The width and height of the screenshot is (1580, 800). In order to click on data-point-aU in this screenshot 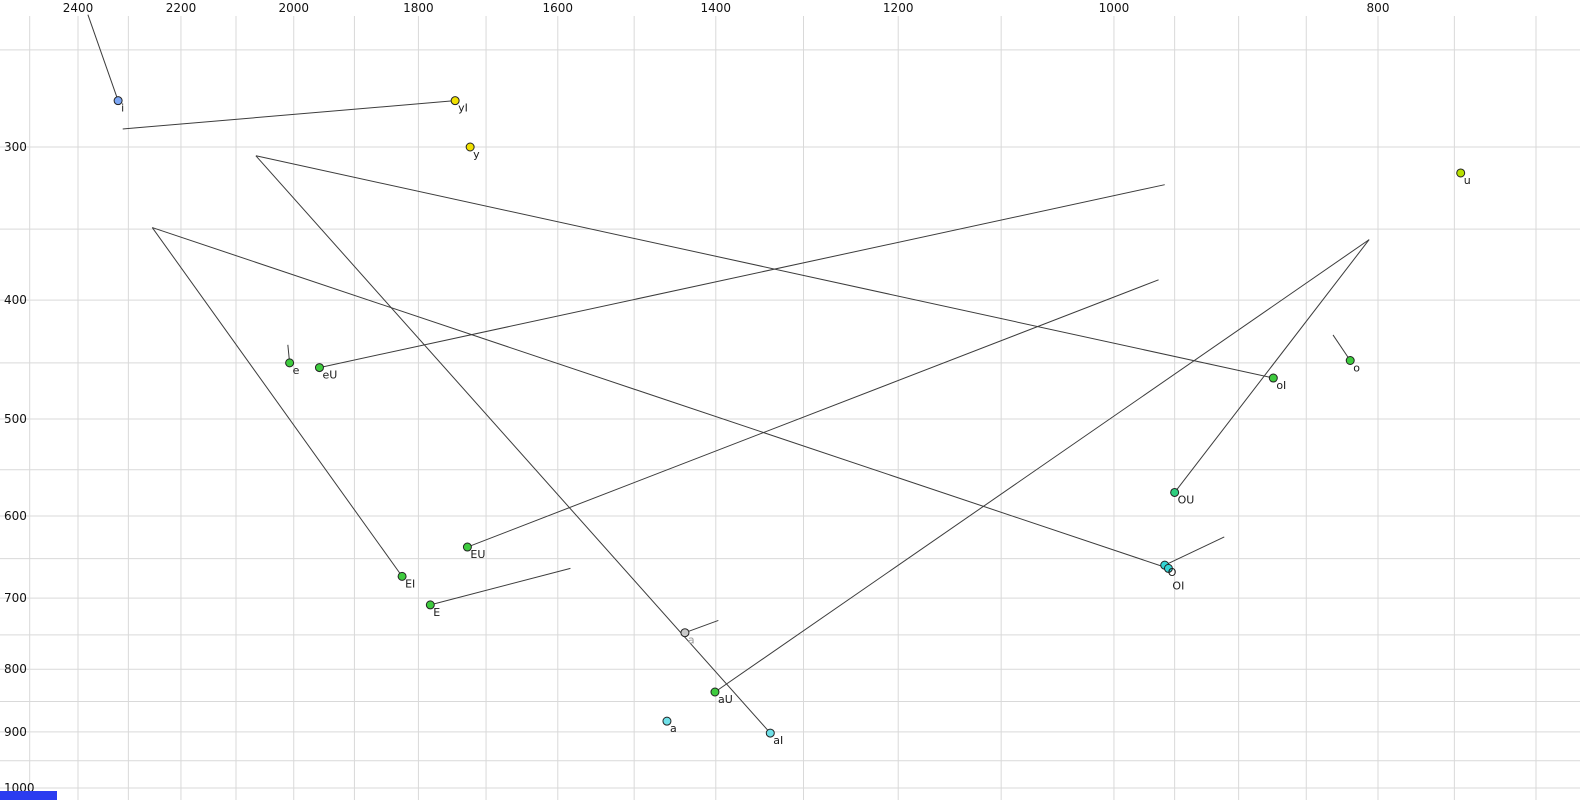, I will do `click(715, 692)`.